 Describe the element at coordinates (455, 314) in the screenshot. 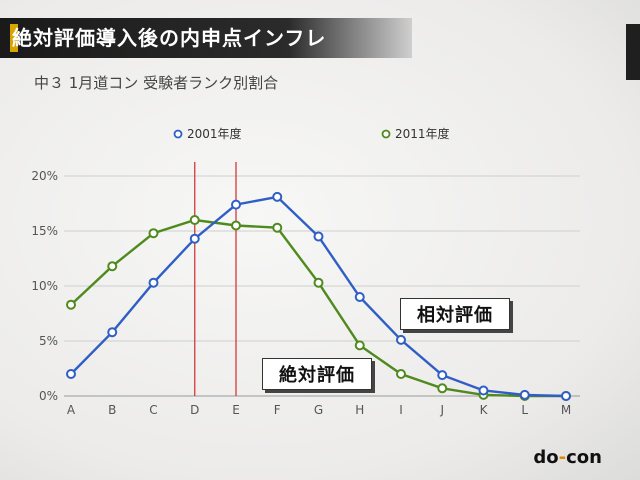

I see `label-relative-evaluation: 相対評価` at that location.